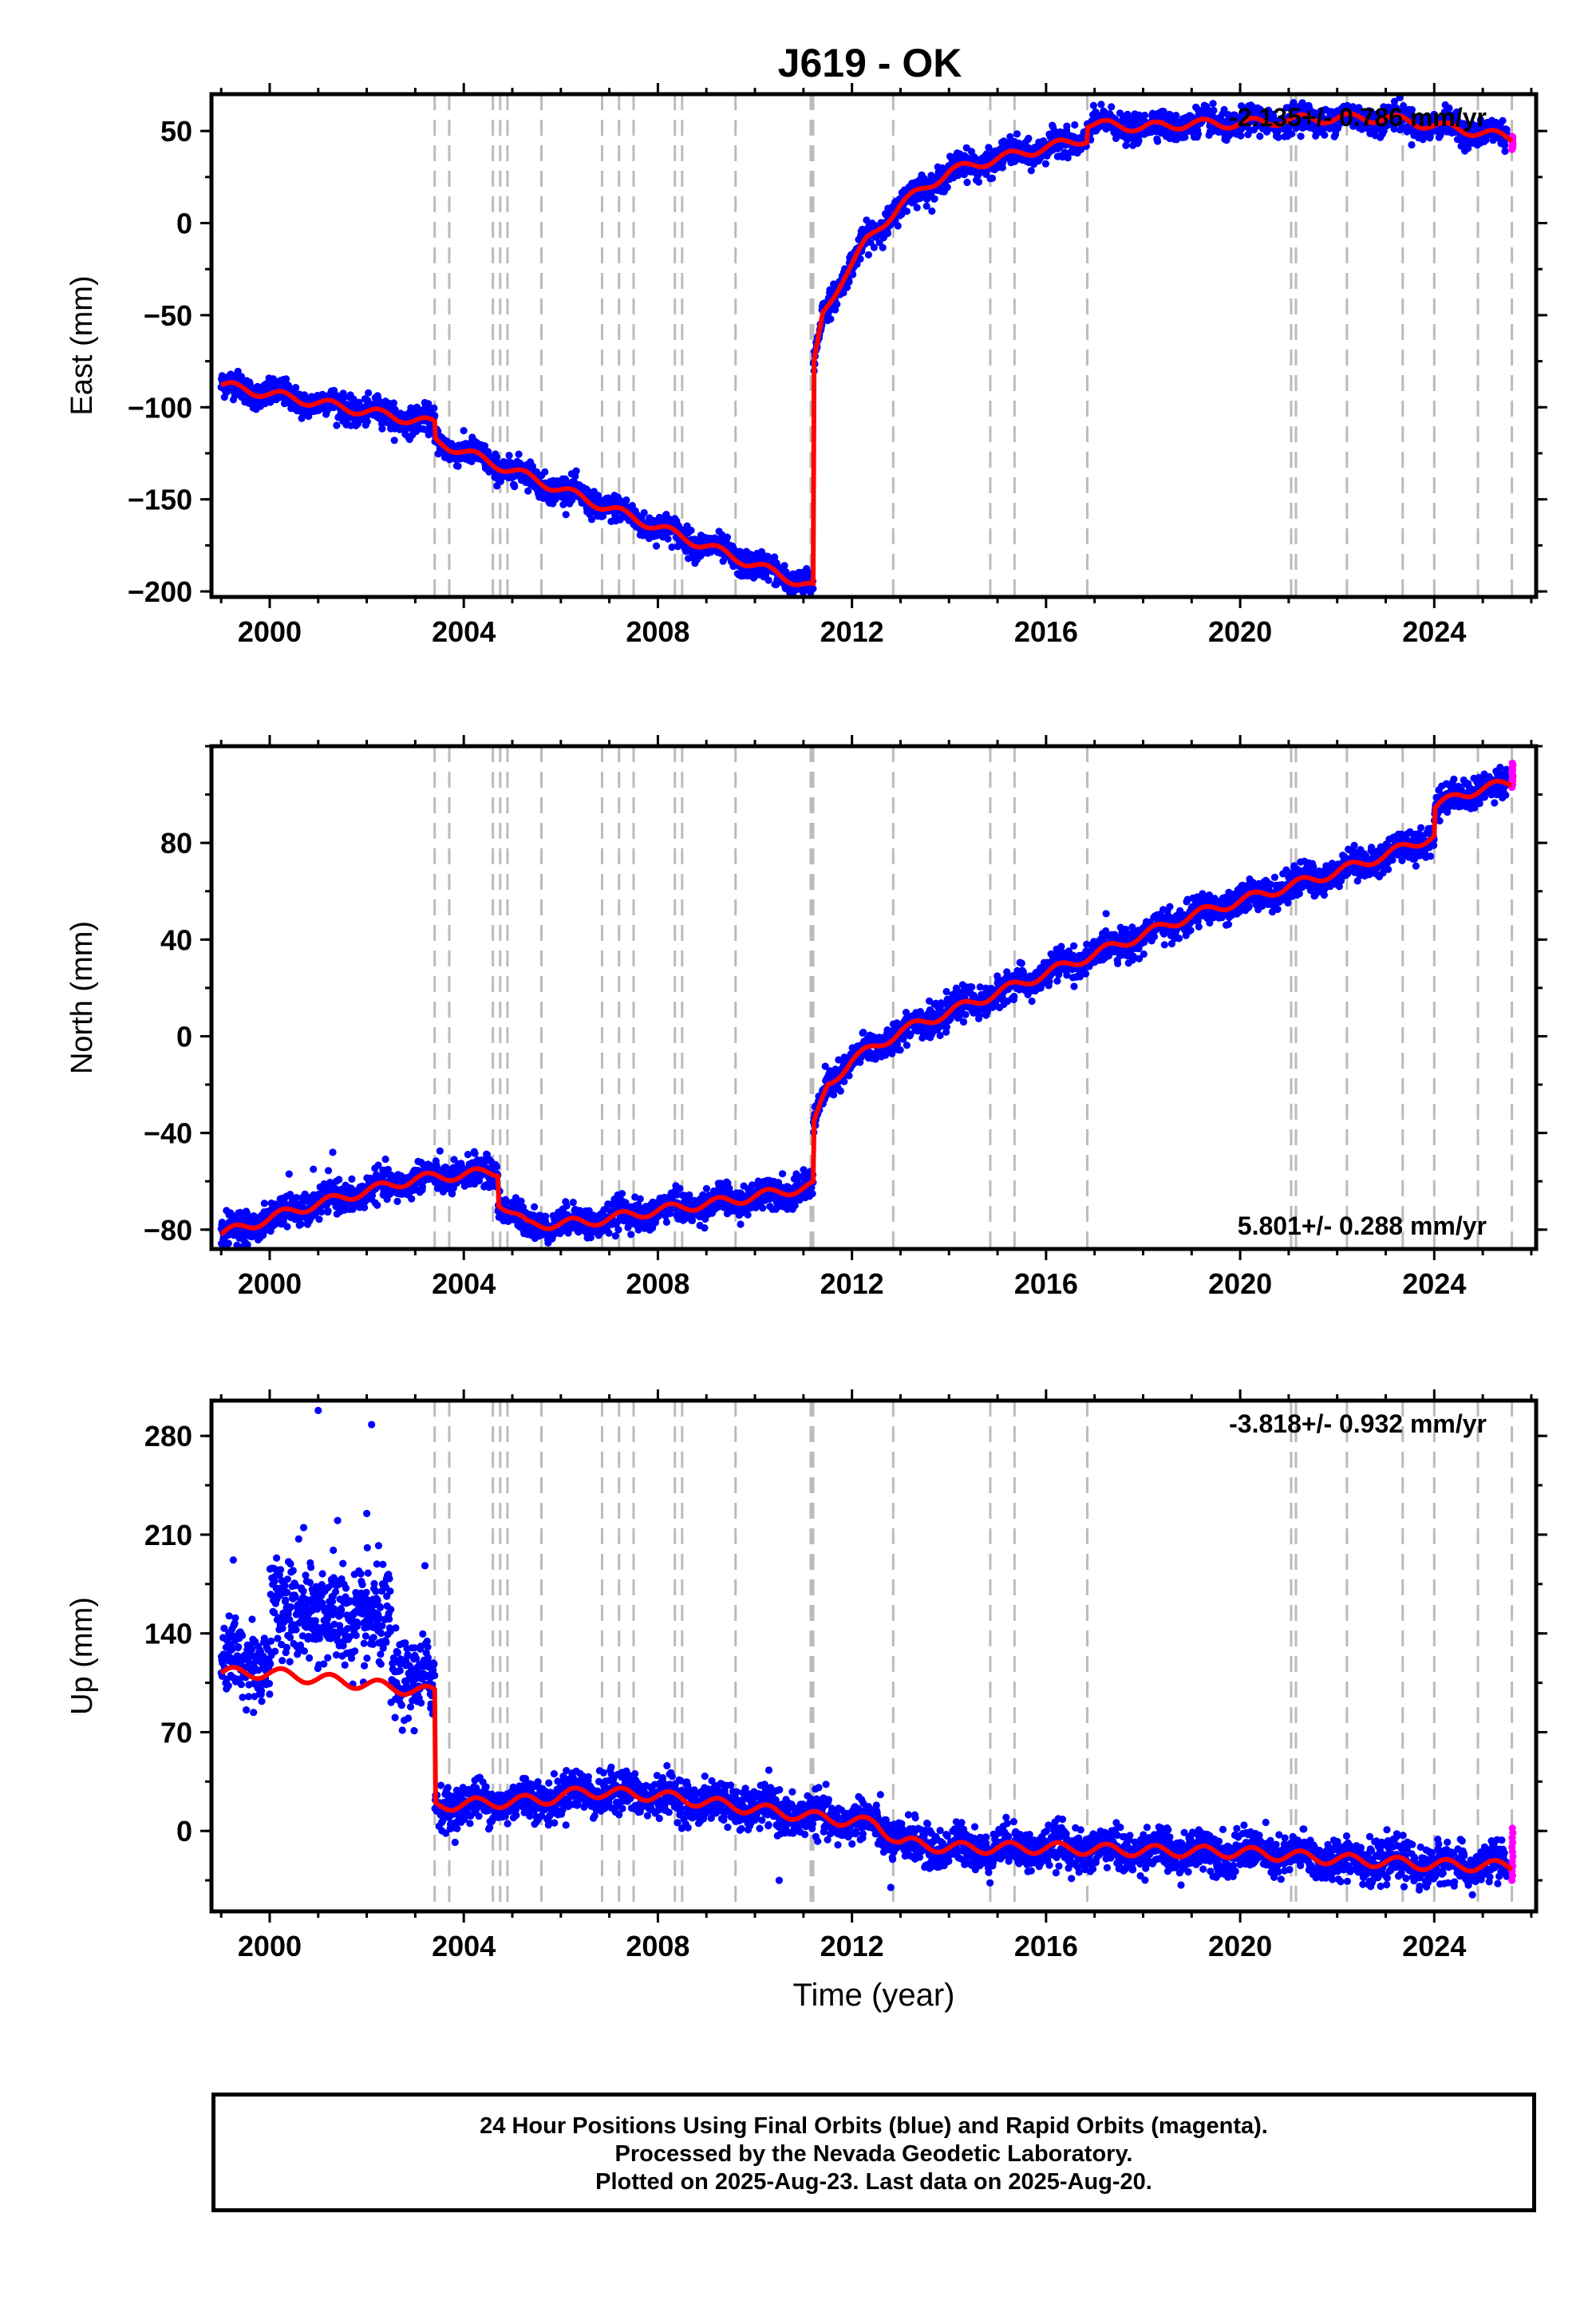 The image size is (1596, 2316). Describe the element at coordinates (1434, 631) in the screenshot. I see `x-tick-label: 2024` at that location.